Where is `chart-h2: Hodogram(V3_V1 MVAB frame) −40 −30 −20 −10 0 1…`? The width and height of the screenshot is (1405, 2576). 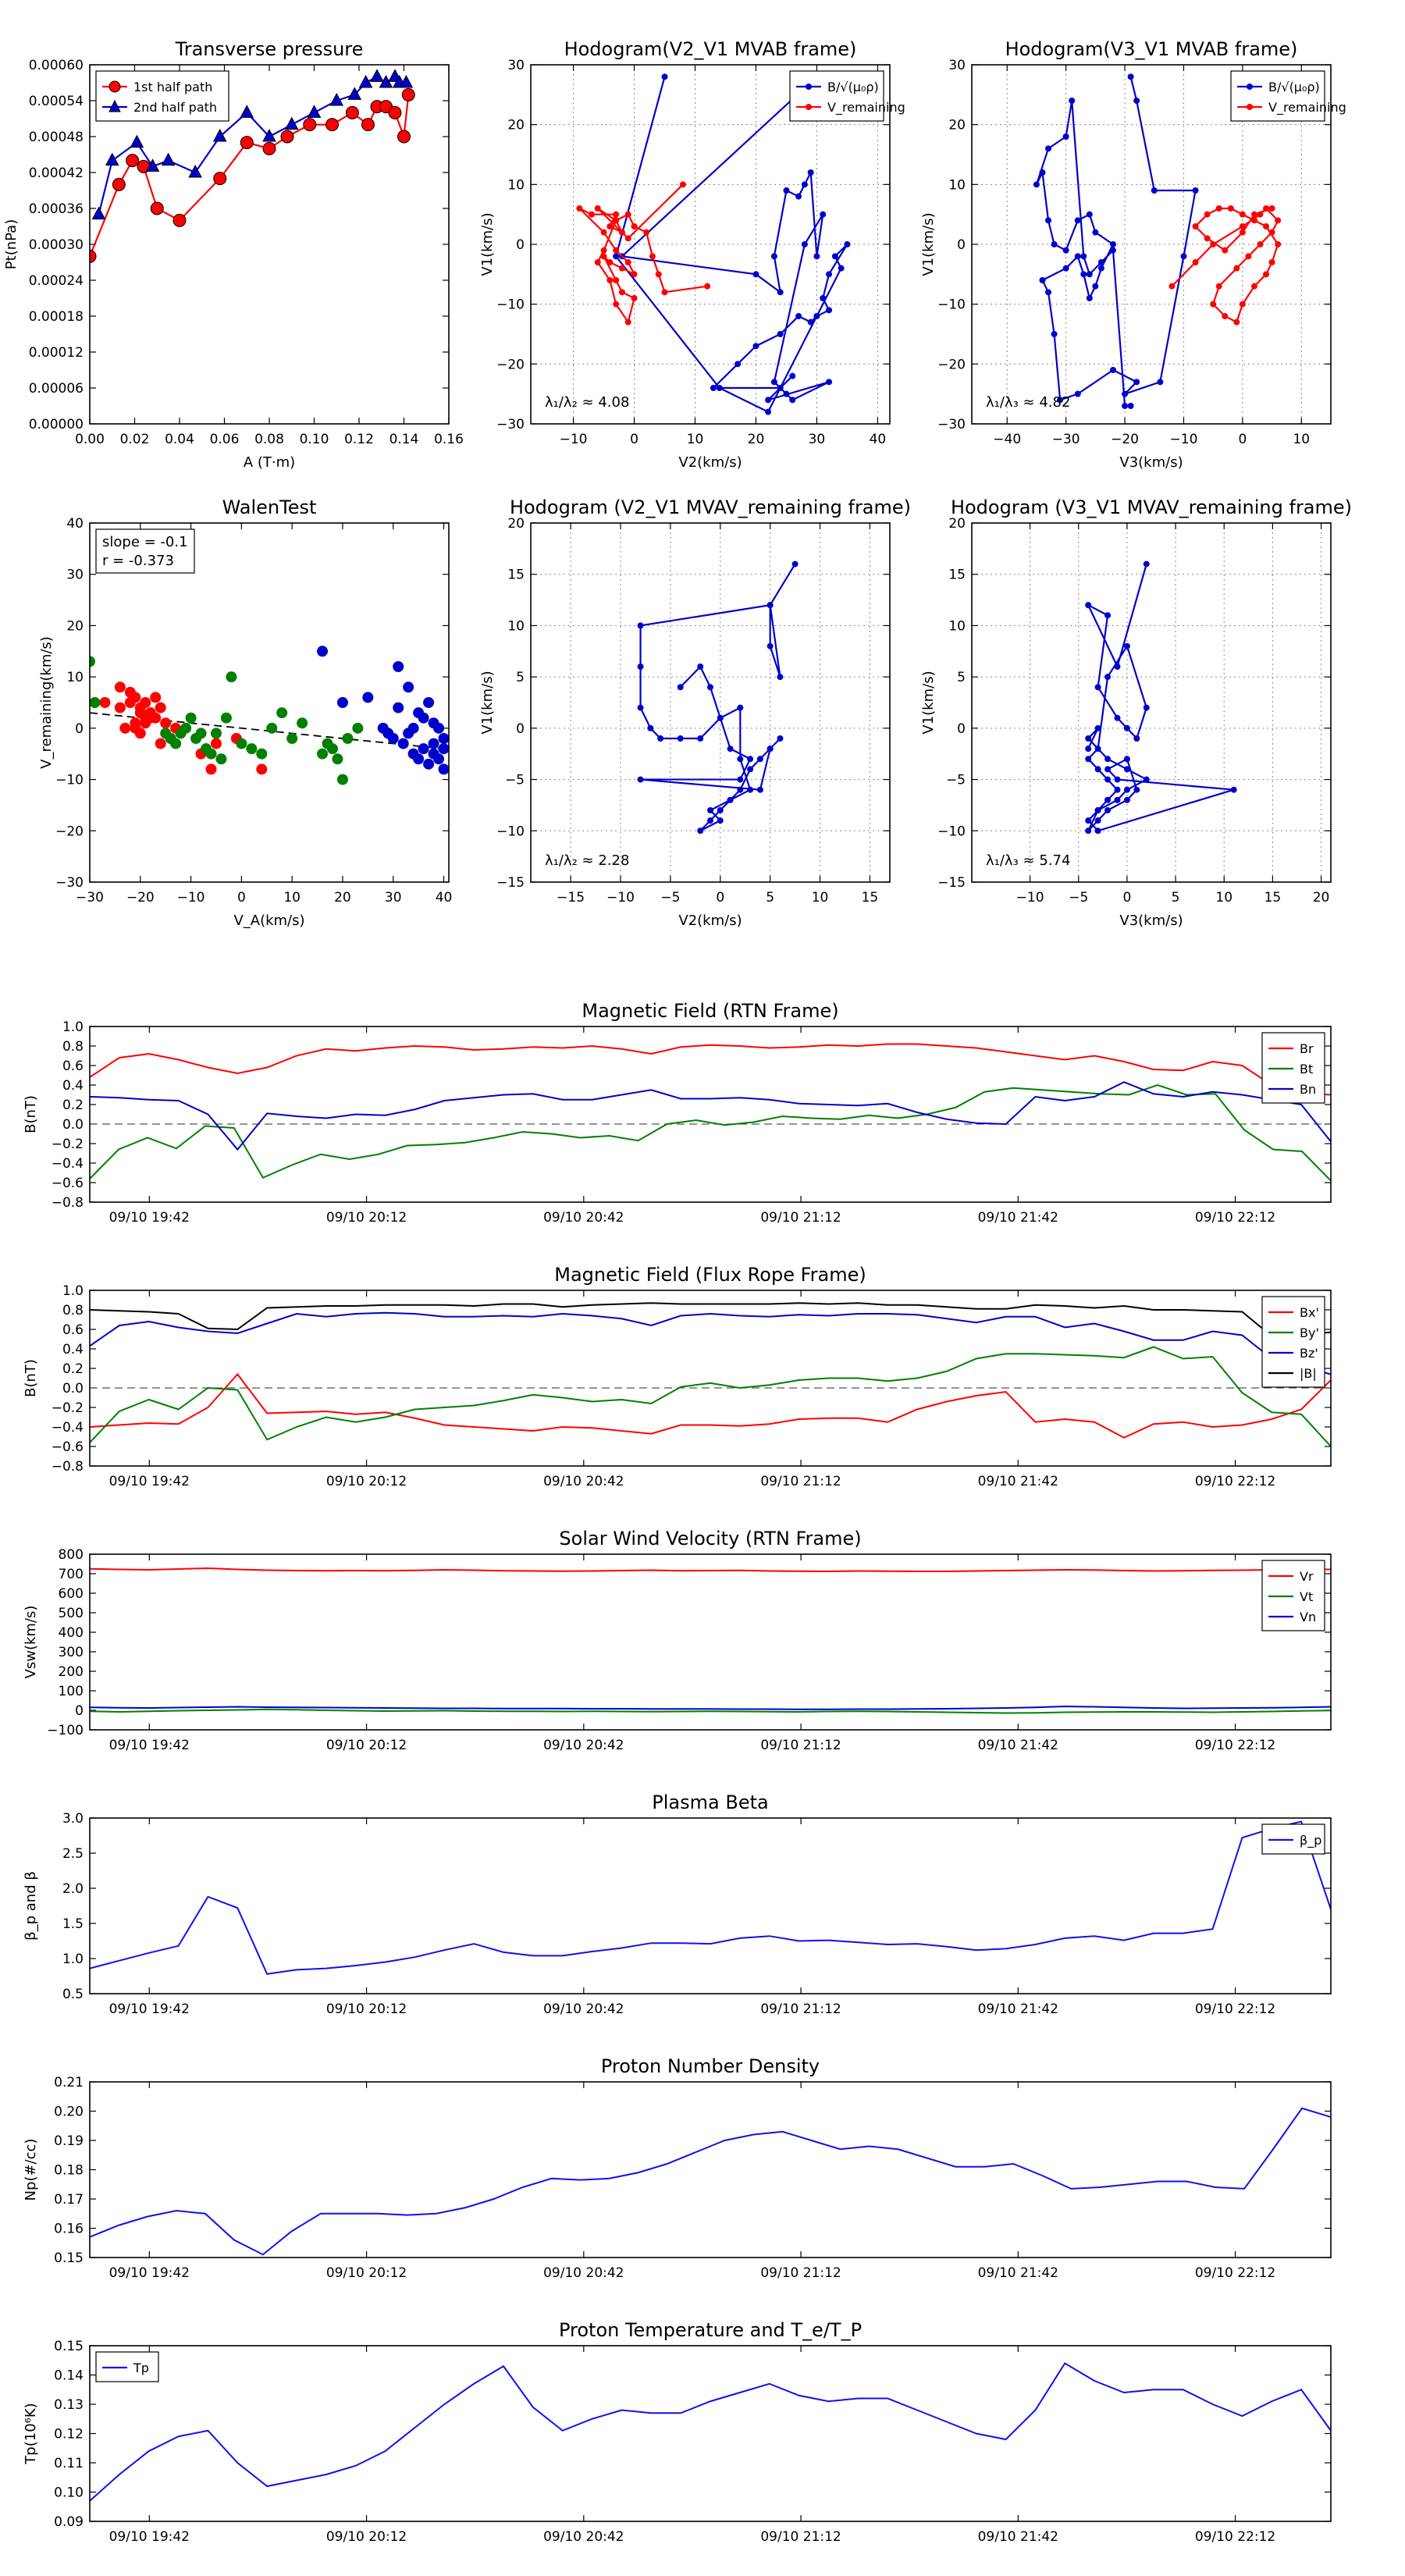
chart-h2: Hodogram(V3_V1 MVAB frame) −40 −30 −20 −10 0 1… is located at coordinates (1133, 255).